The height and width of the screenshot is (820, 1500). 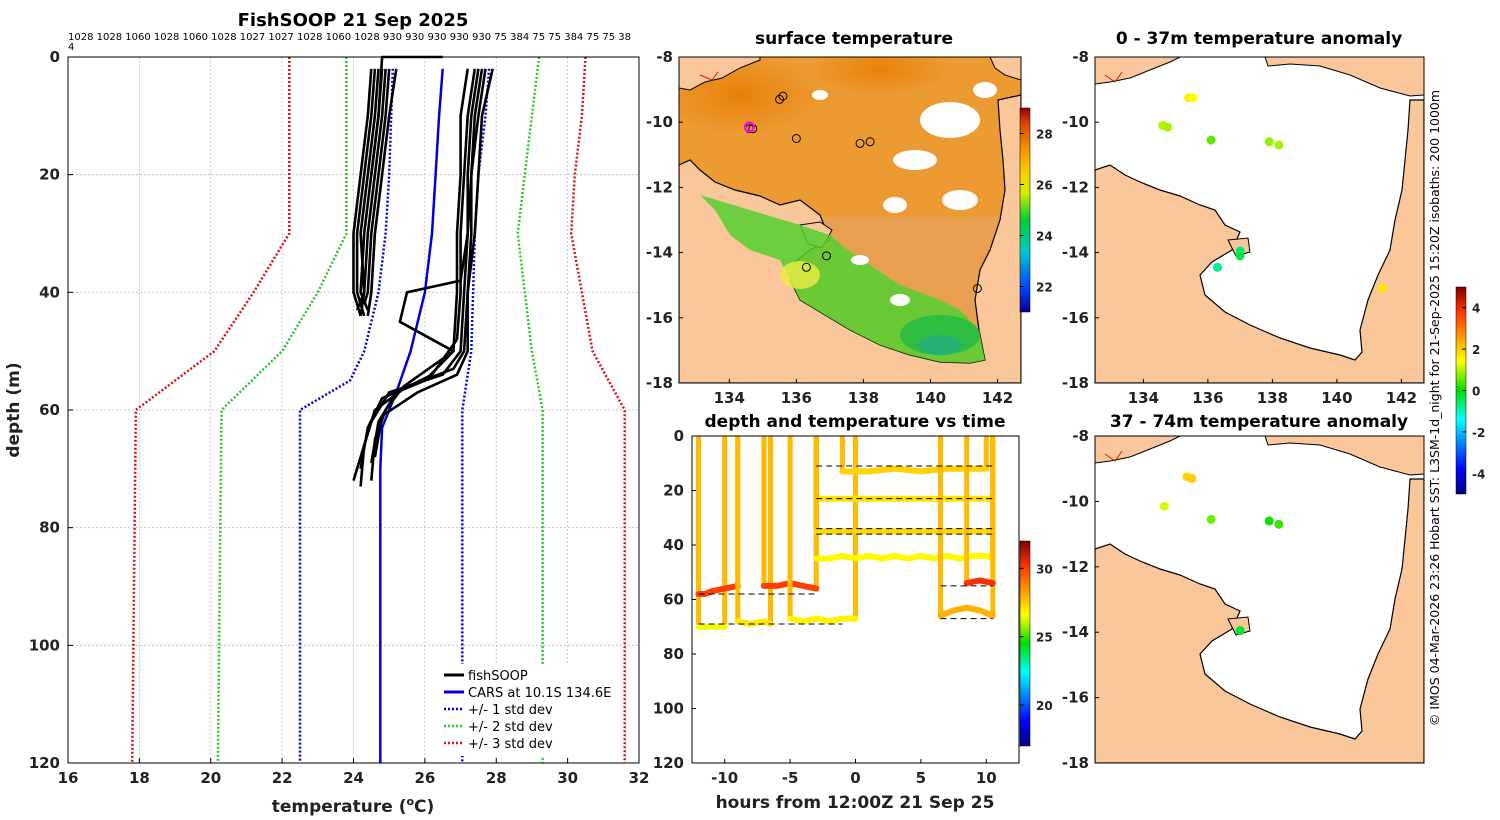 I want to click on sst-colorbar-ticks: 22 24 26 28, so click(x=1036, y=211).